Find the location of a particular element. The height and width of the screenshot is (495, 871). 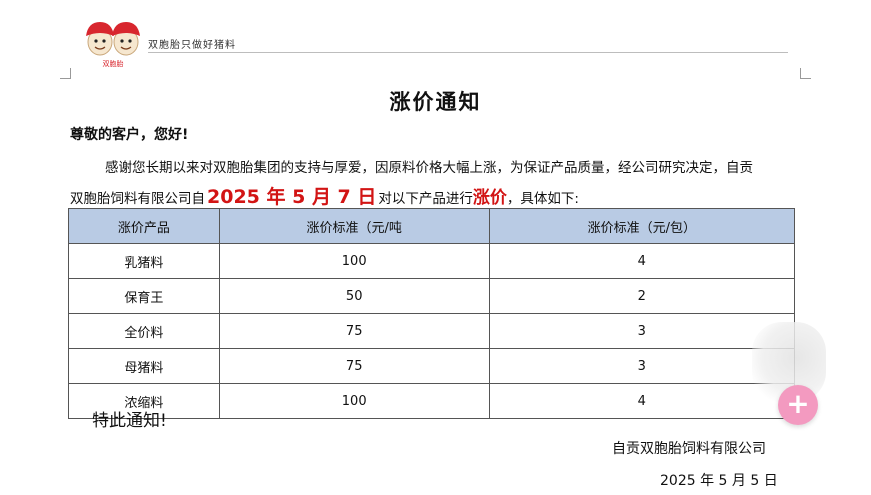

intro-paragraph-line2: 双胞胎饲料有限公司自 2025 年 5 月 7 日对以下产品进行涨价，具体如下: is located at coordinates (324, 195).